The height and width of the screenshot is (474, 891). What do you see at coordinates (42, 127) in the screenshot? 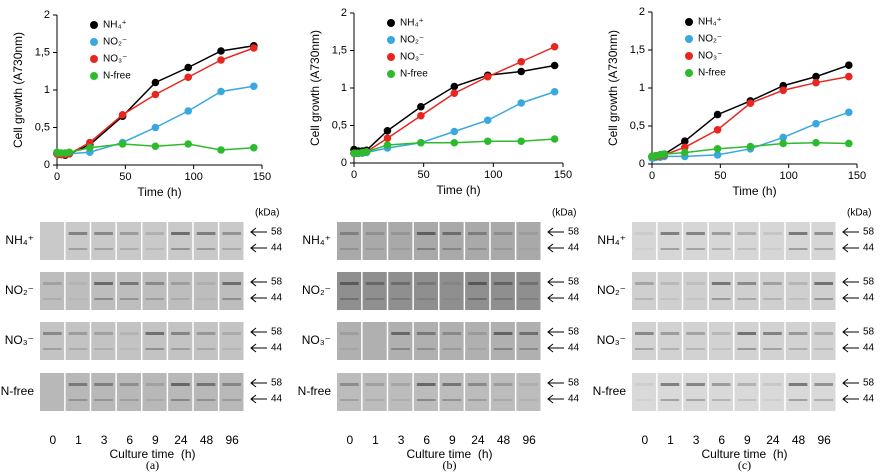
I see `y-tick-label: 0,5` at bounding box center [42, 127].